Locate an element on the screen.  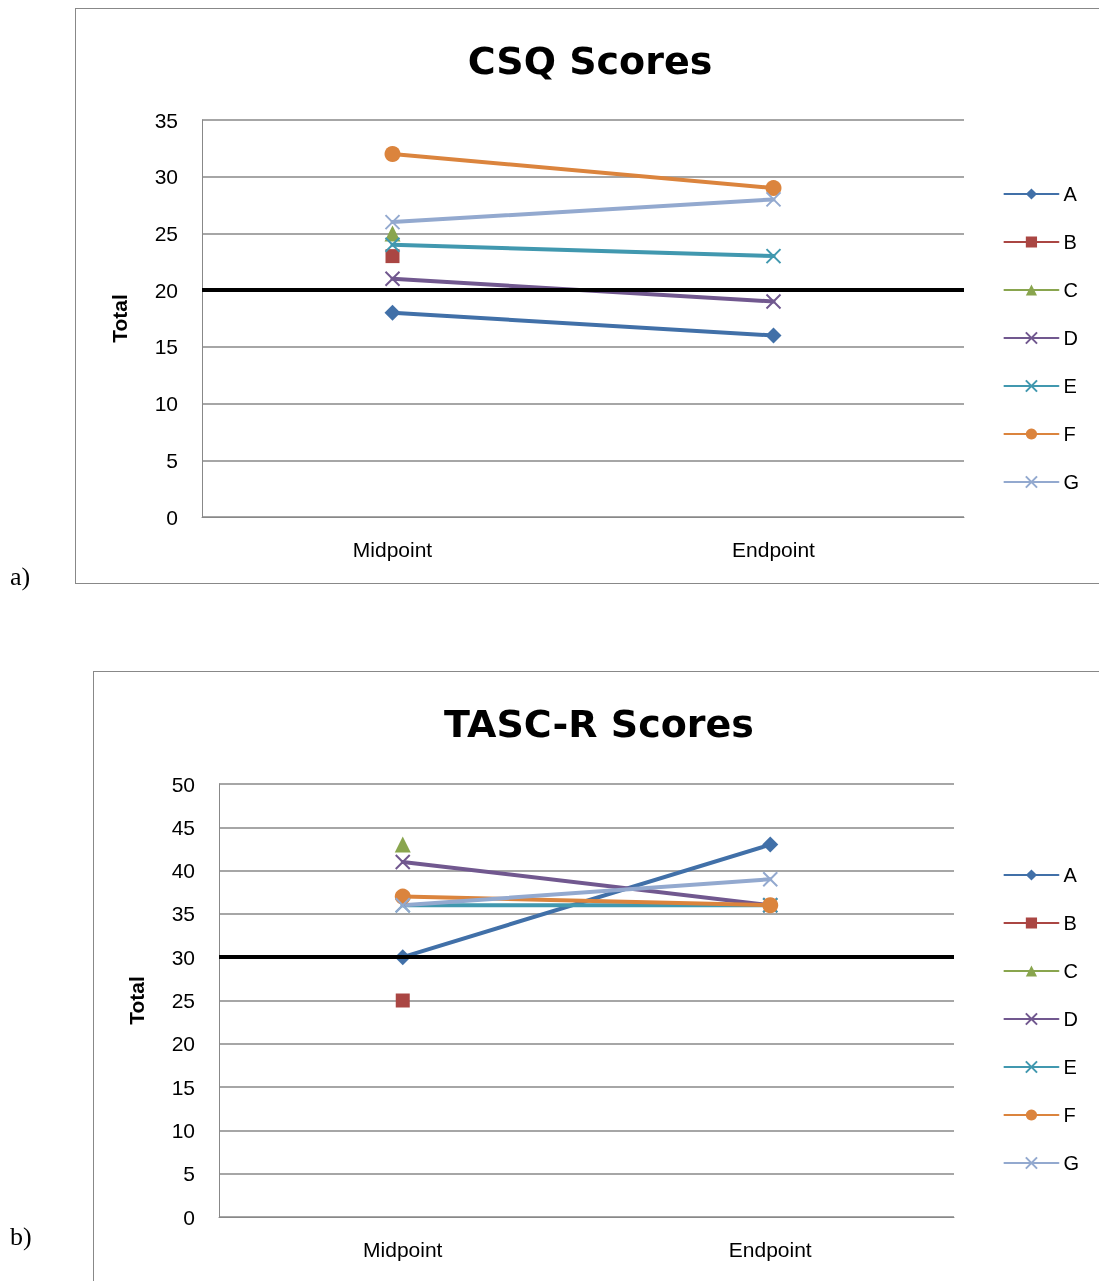
text: a) is located at coordinates (20, 577).